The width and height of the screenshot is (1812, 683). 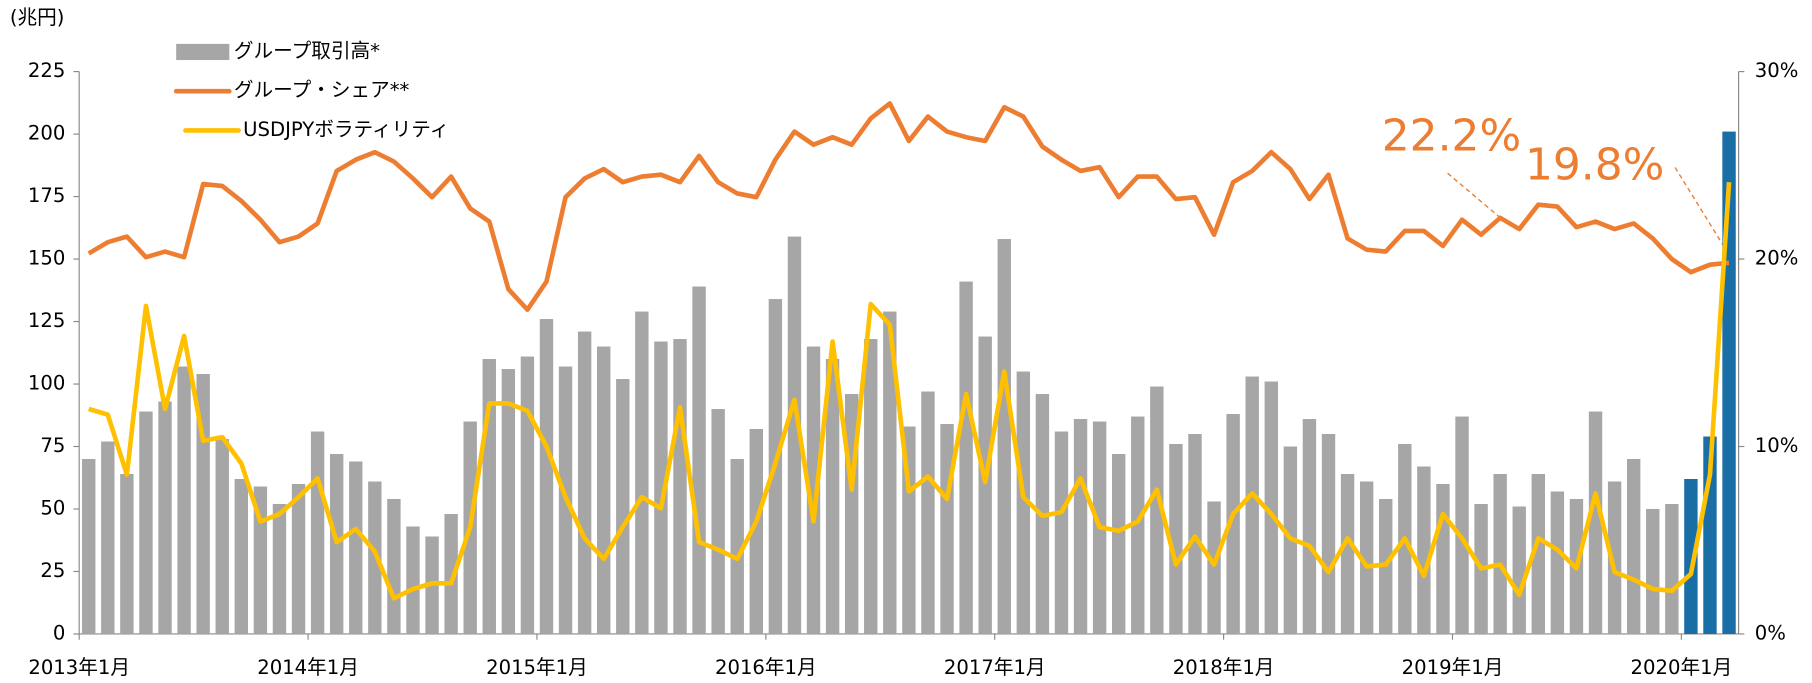 What do you see at coordinates (1224, 667) in the screenshot?
I see `x-tick-label: 2018年1月` at bounding box center [1224, 667].